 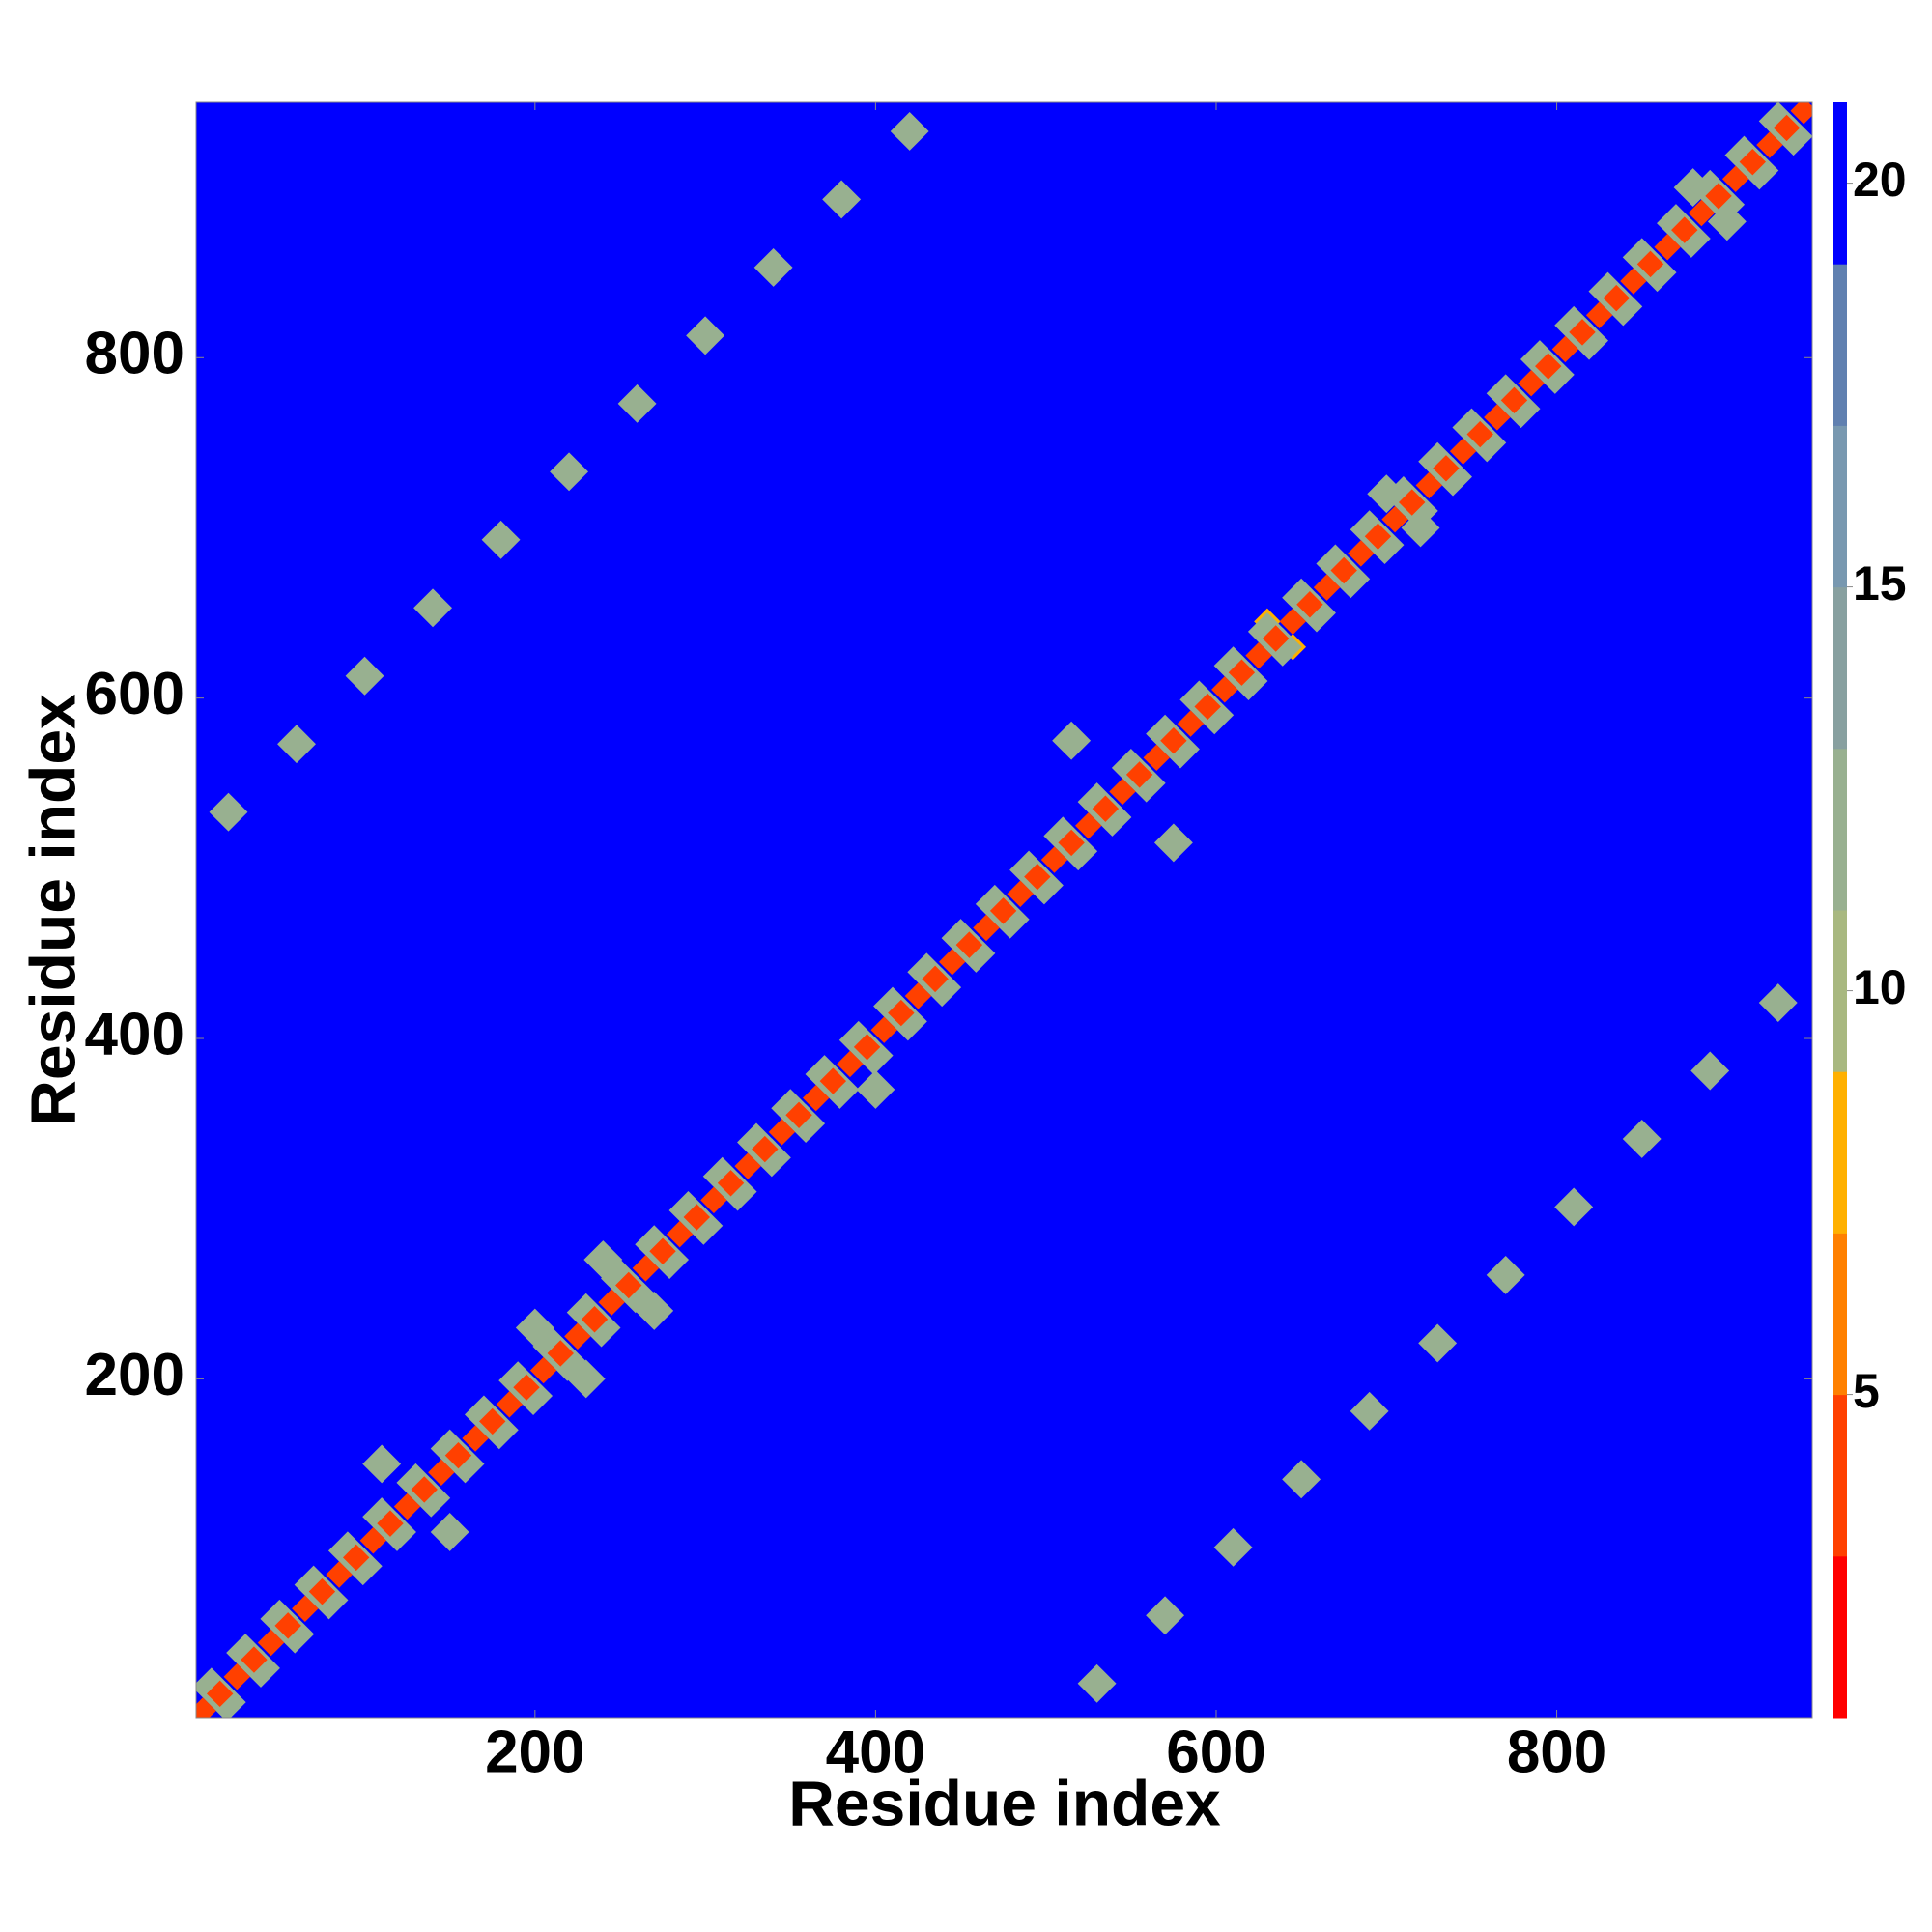 I want to click on colorbar-tick-label: 5, so click(x=1866, y=1391).